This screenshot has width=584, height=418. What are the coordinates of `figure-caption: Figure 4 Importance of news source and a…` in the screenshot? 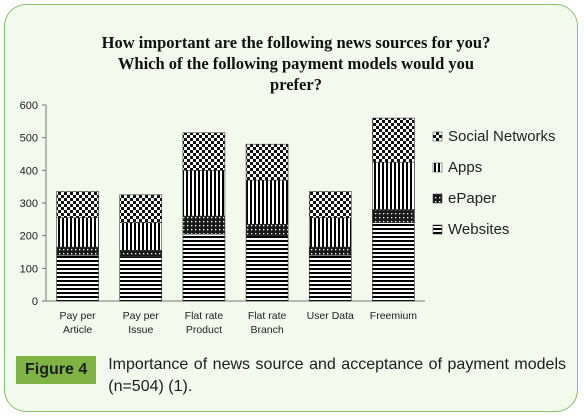 It's located at (291, 376).